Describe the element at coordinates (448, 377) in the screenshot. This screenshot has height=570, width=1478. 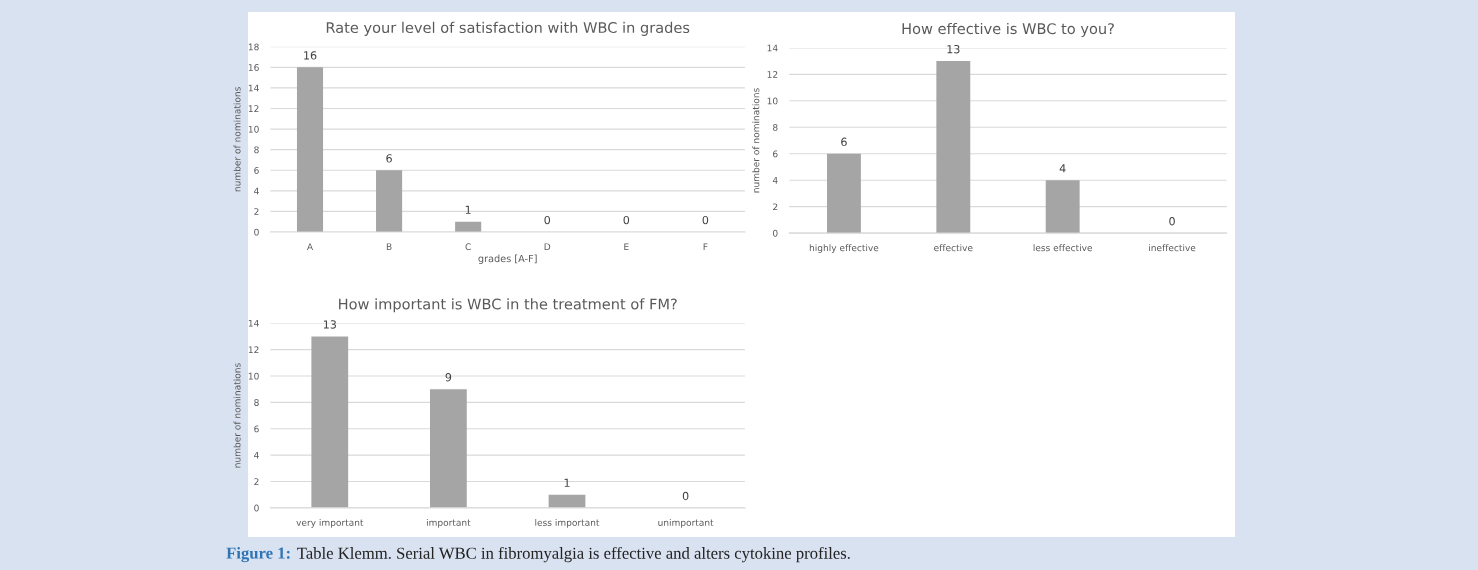
I see `data-label: 9` at that location.